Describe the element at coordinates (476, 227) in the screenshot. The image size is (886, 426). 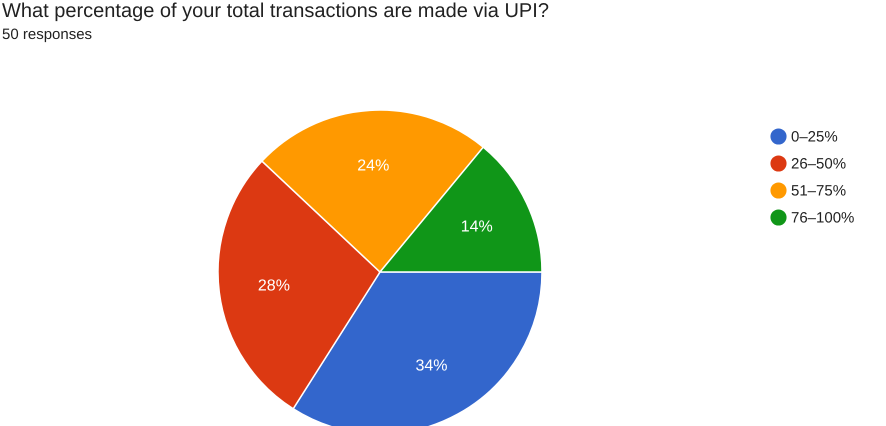
I see `data-label: 14%` at that location.